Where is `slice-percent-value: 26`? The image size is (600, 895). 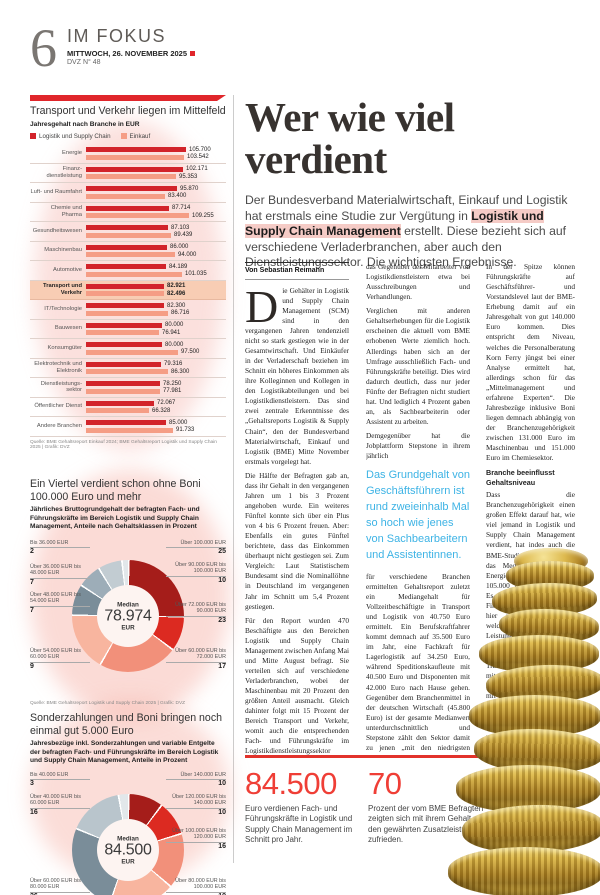
slice-percent-value: 26 is located at coordinates (34, 894).